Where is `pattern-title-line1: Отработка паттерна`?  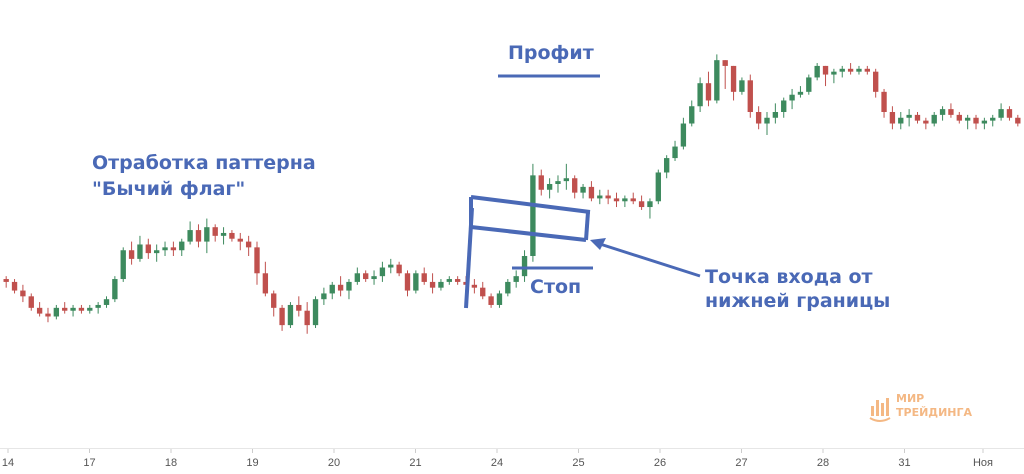 pattern-title-line1: Отработка паттерна is located at coordinates (204, 163).